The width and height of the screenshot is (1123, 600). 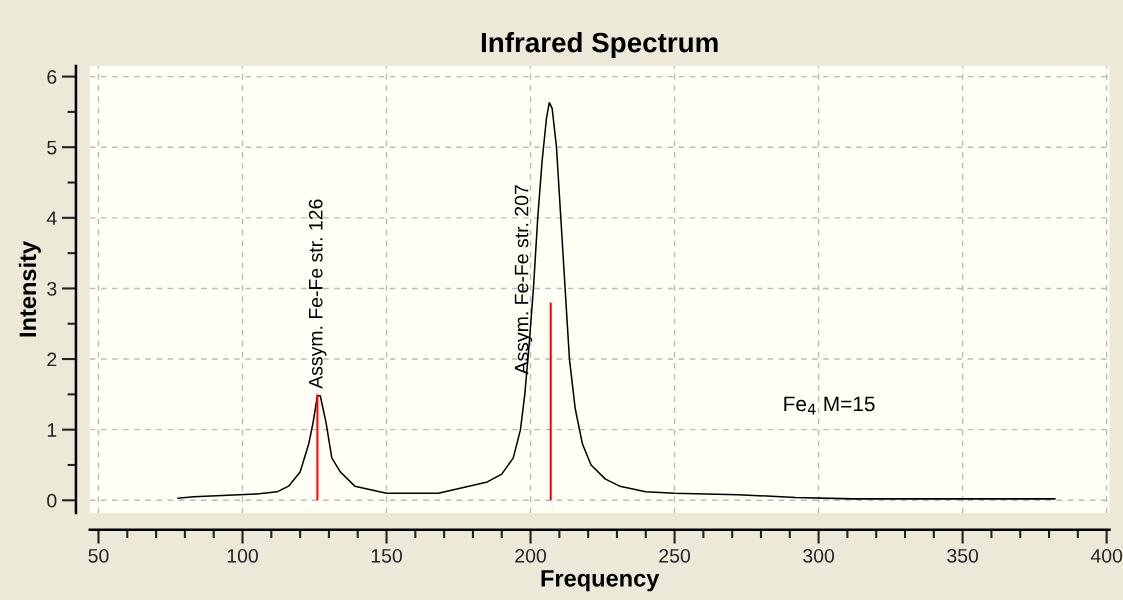 What do you see at coordinates (29, 289) in the screenshot?
I see `y-axis-title: Intensity` at bounding box center [29, 289].